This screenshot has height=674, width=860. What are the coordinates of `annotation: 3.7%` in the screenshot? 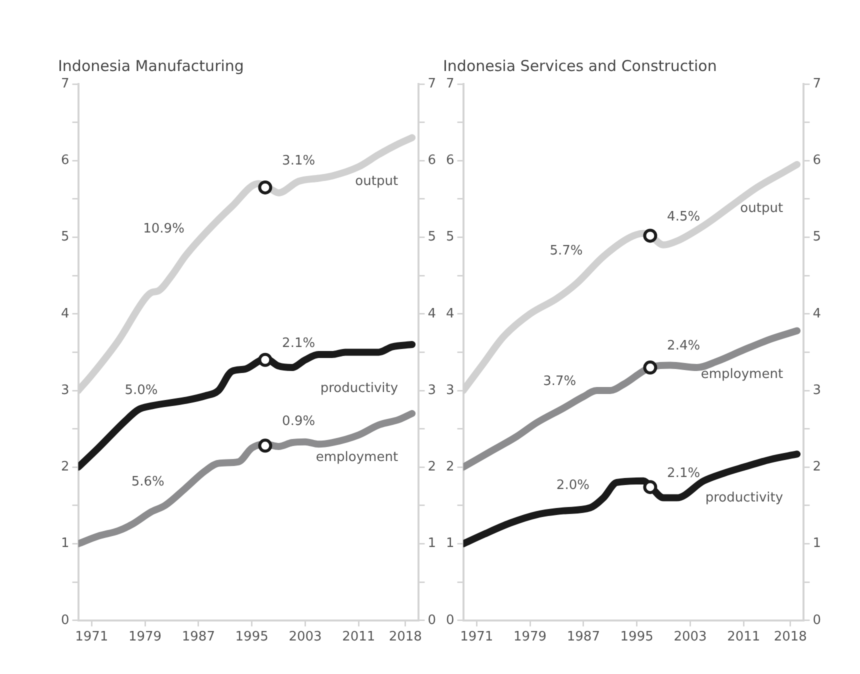 It's located at (559, 381).